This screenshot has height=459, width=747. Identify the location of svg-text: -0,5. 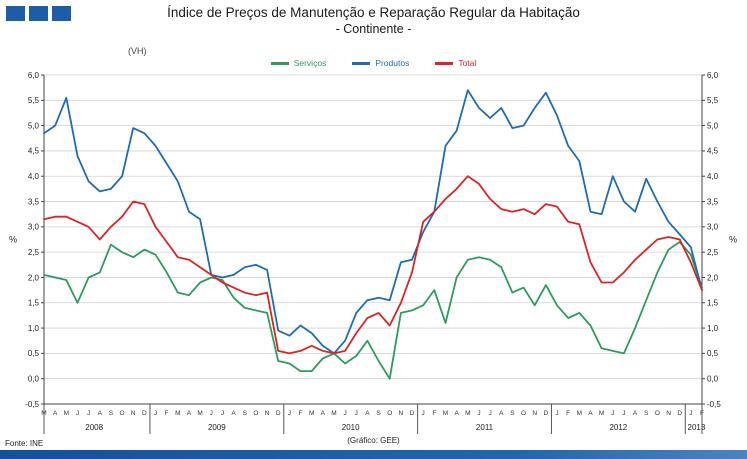
(32, 404).